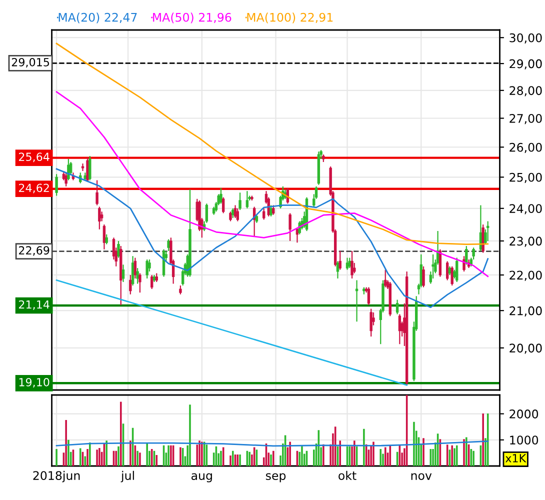  What do you see at coordinates (526, 178) in the screenshot?
I see `y-tick-label: 25,00` at bounding box center [526, 178].